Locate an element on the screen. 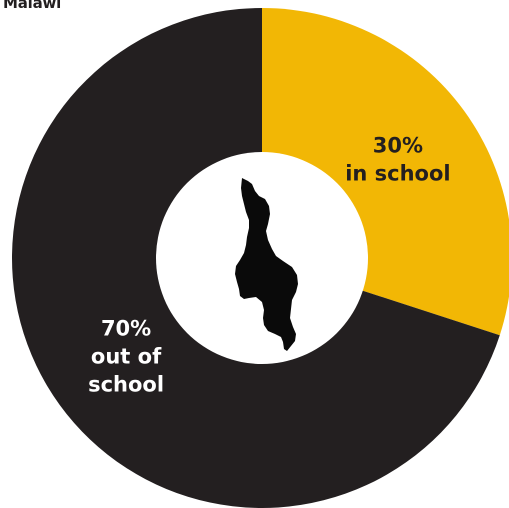 The height and width of the screenshot is (508, 509). slice-label-line: 70% is located at coordinates (126, 329).